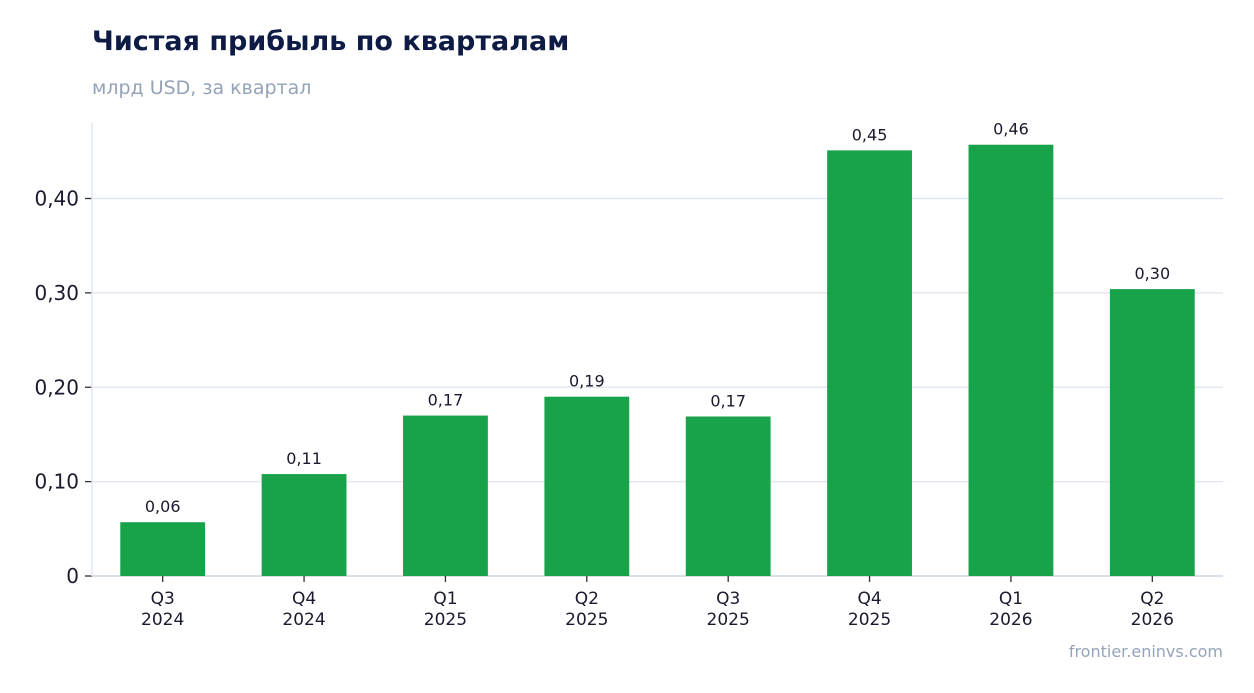 The height and width of the screenshot is (693, 1254). What do you see at coordinates (870, 134) in the screenshot?
I see `data-label: 0,45` at bounding box center [870, 134].